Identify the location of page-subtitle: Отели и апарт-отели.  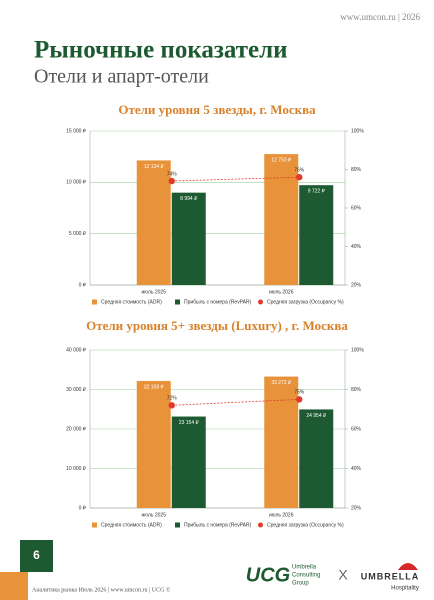
(121, 77).